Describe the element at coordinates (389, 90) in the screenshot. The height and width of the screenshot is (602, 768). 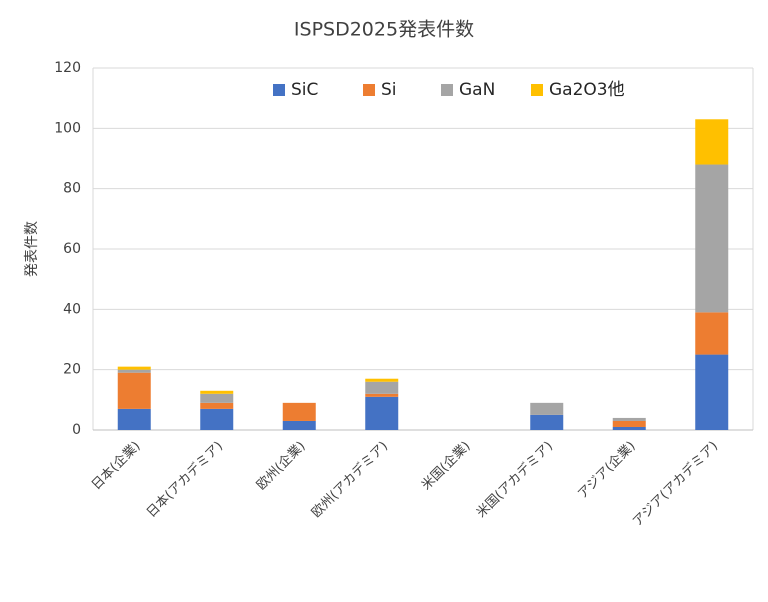
I see `legend-label: Si` at that location.